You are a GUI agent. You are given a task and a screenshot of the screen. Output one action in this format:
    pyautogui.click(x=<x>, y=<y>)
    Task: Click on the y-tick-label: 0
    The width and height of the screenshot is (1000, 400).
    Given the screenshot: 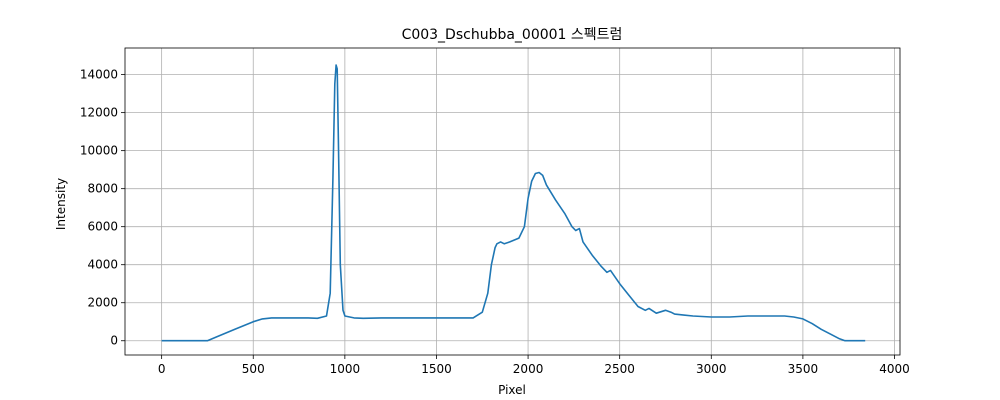 What is the action you would take?
    pyautogui.click(x=114, y=341)
    